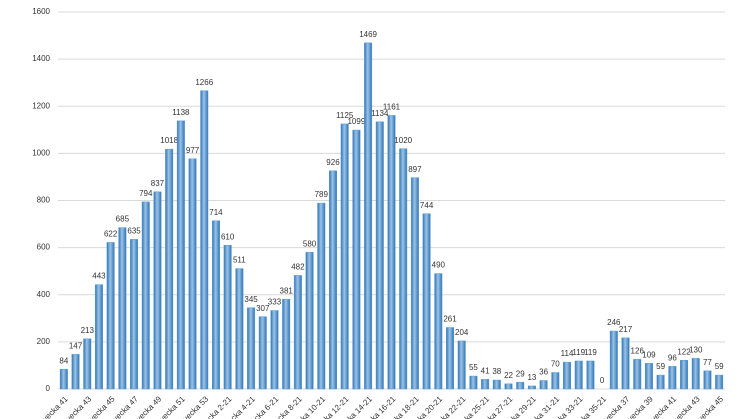  What do you see at coordinates (76, 345) in the screenshot?
I see `value-label: 147` at bounding box center [76, 345].